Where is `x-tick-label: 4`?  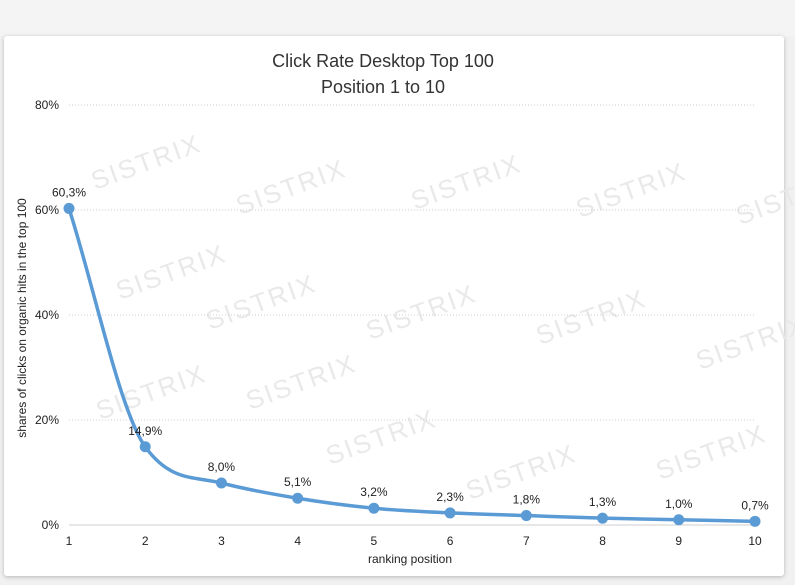 x-tick-label: 4 is located at coordinates (297, 541).